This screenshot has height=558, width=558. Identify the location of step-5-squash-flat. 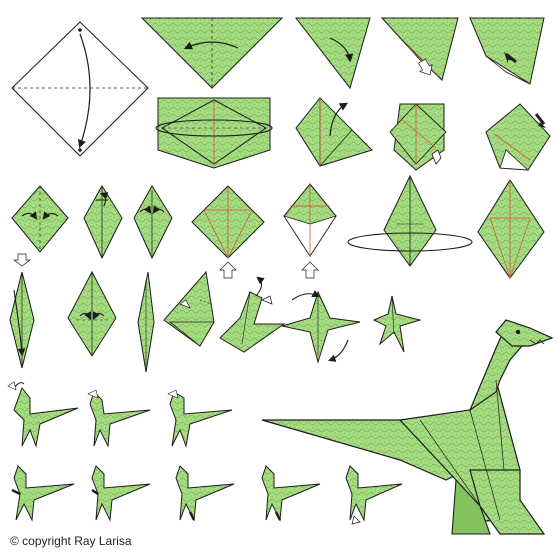
(507, 51).